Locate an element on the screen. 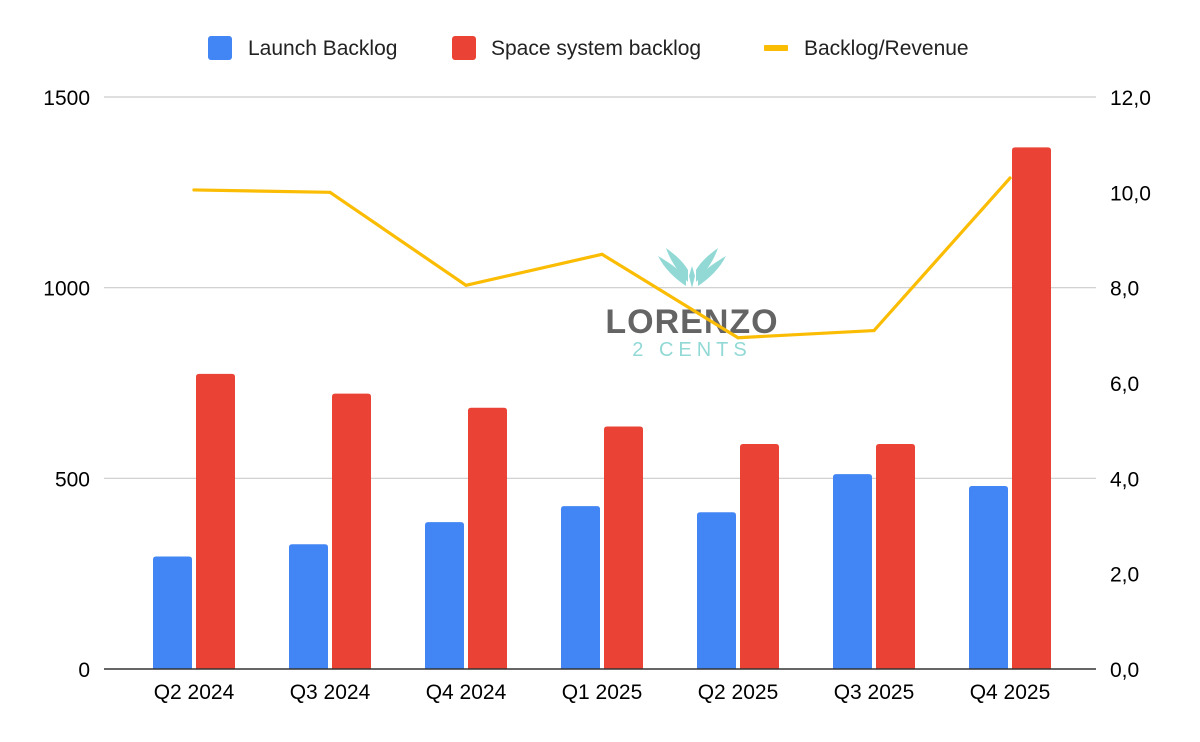 The width and height of the screenshot is (1200, 742). legend-label: Launch Backlog is located at coordinates (322, 48).